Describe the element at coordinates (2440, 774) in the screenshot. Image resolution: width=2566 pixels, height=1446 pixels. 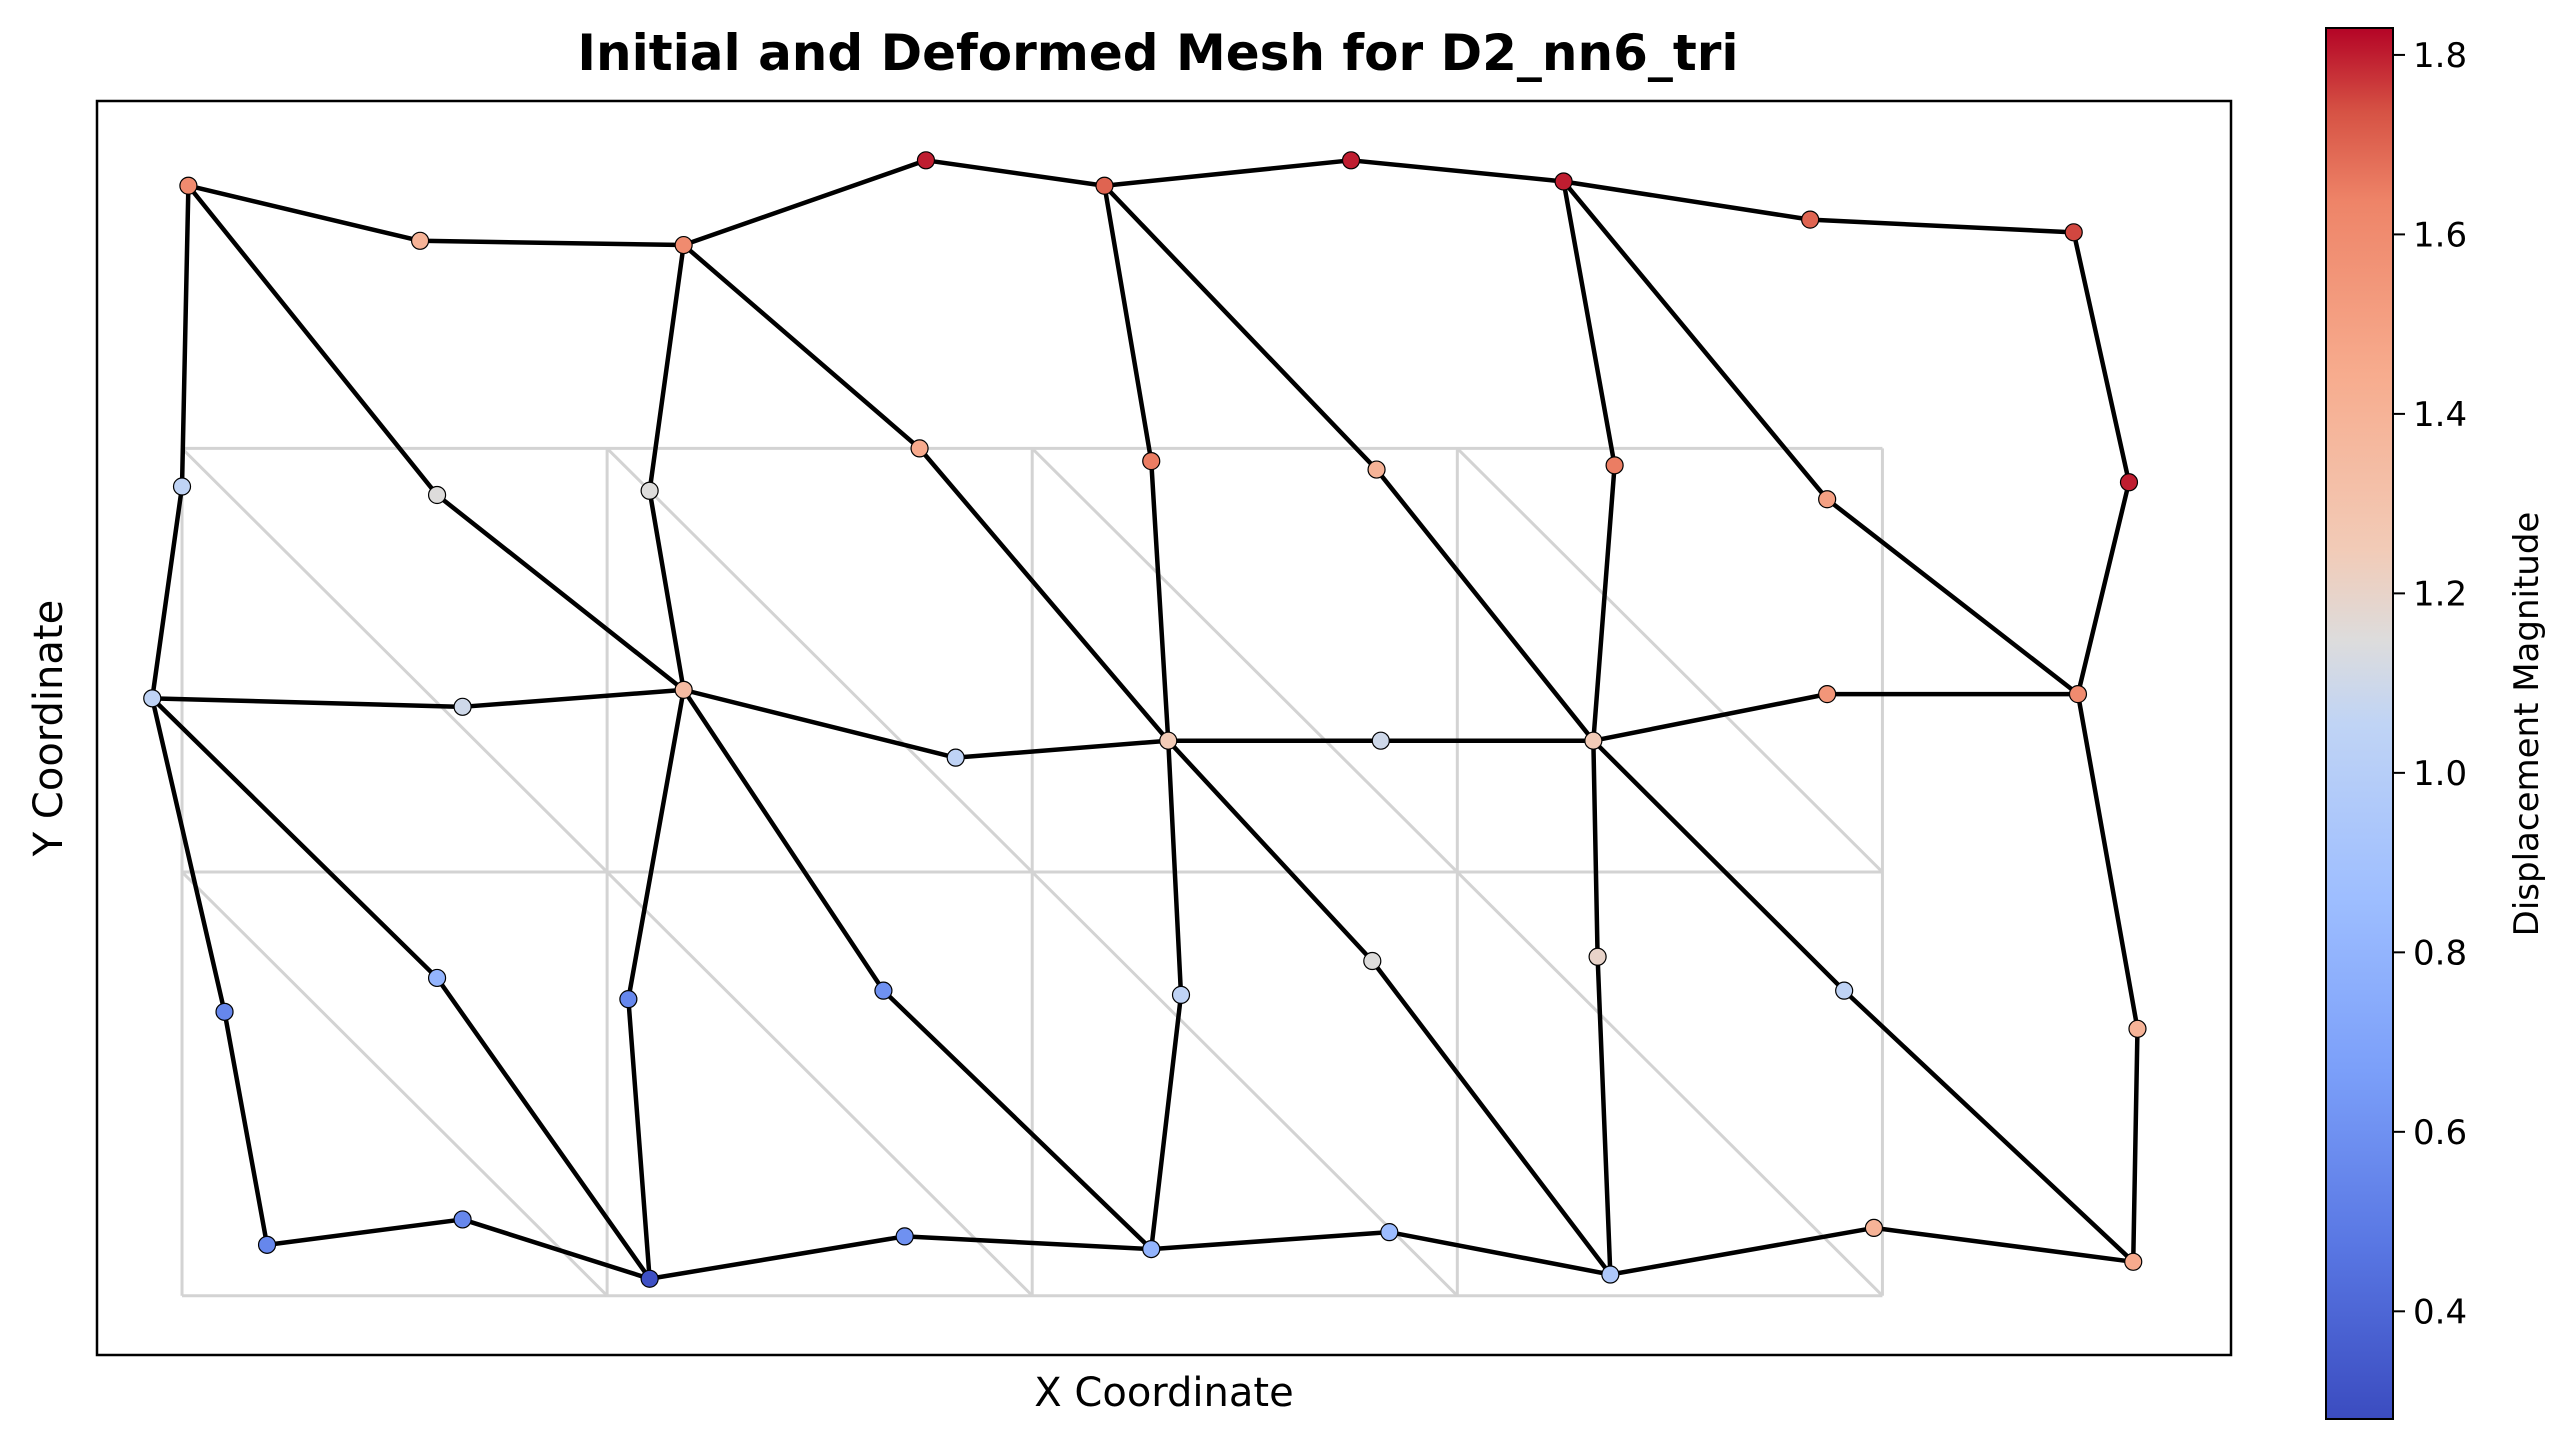
I see `colorbar-tick-label: 1.0` at that location.